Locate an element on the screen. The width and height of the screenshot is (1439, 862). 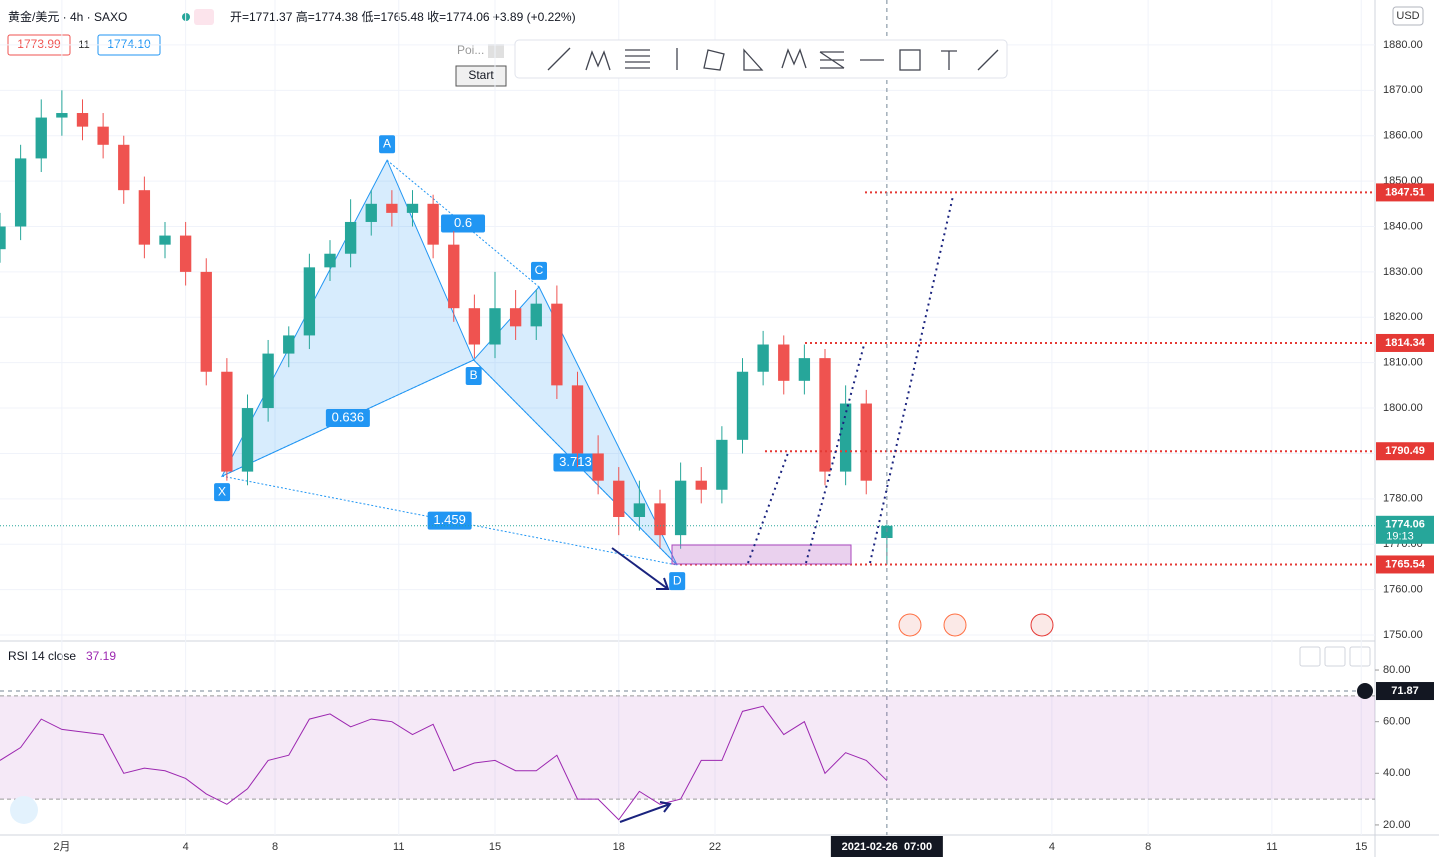
pane-buttons is located at coordinates (1335, 656).